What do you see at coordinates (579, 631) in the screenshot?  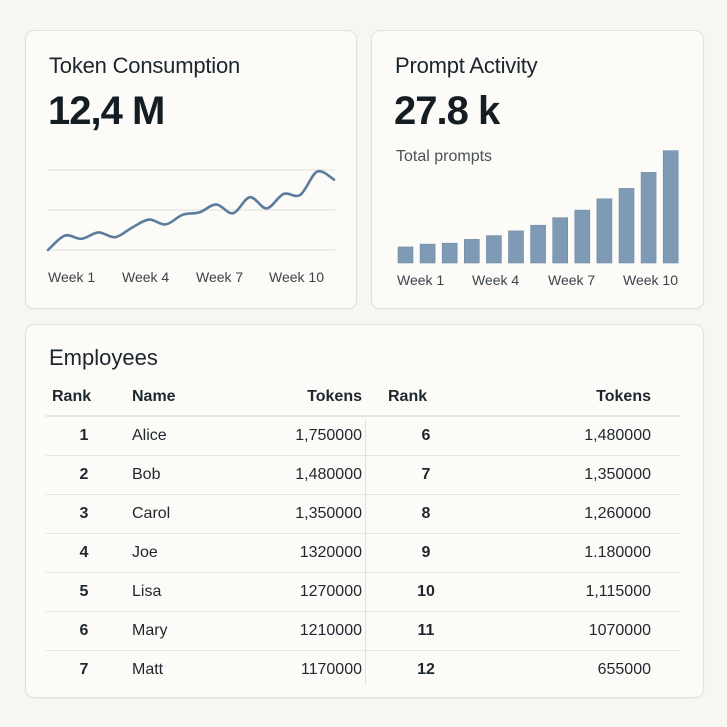 I see `tokens-cell: 1070000` at bounding box center [579, 631].